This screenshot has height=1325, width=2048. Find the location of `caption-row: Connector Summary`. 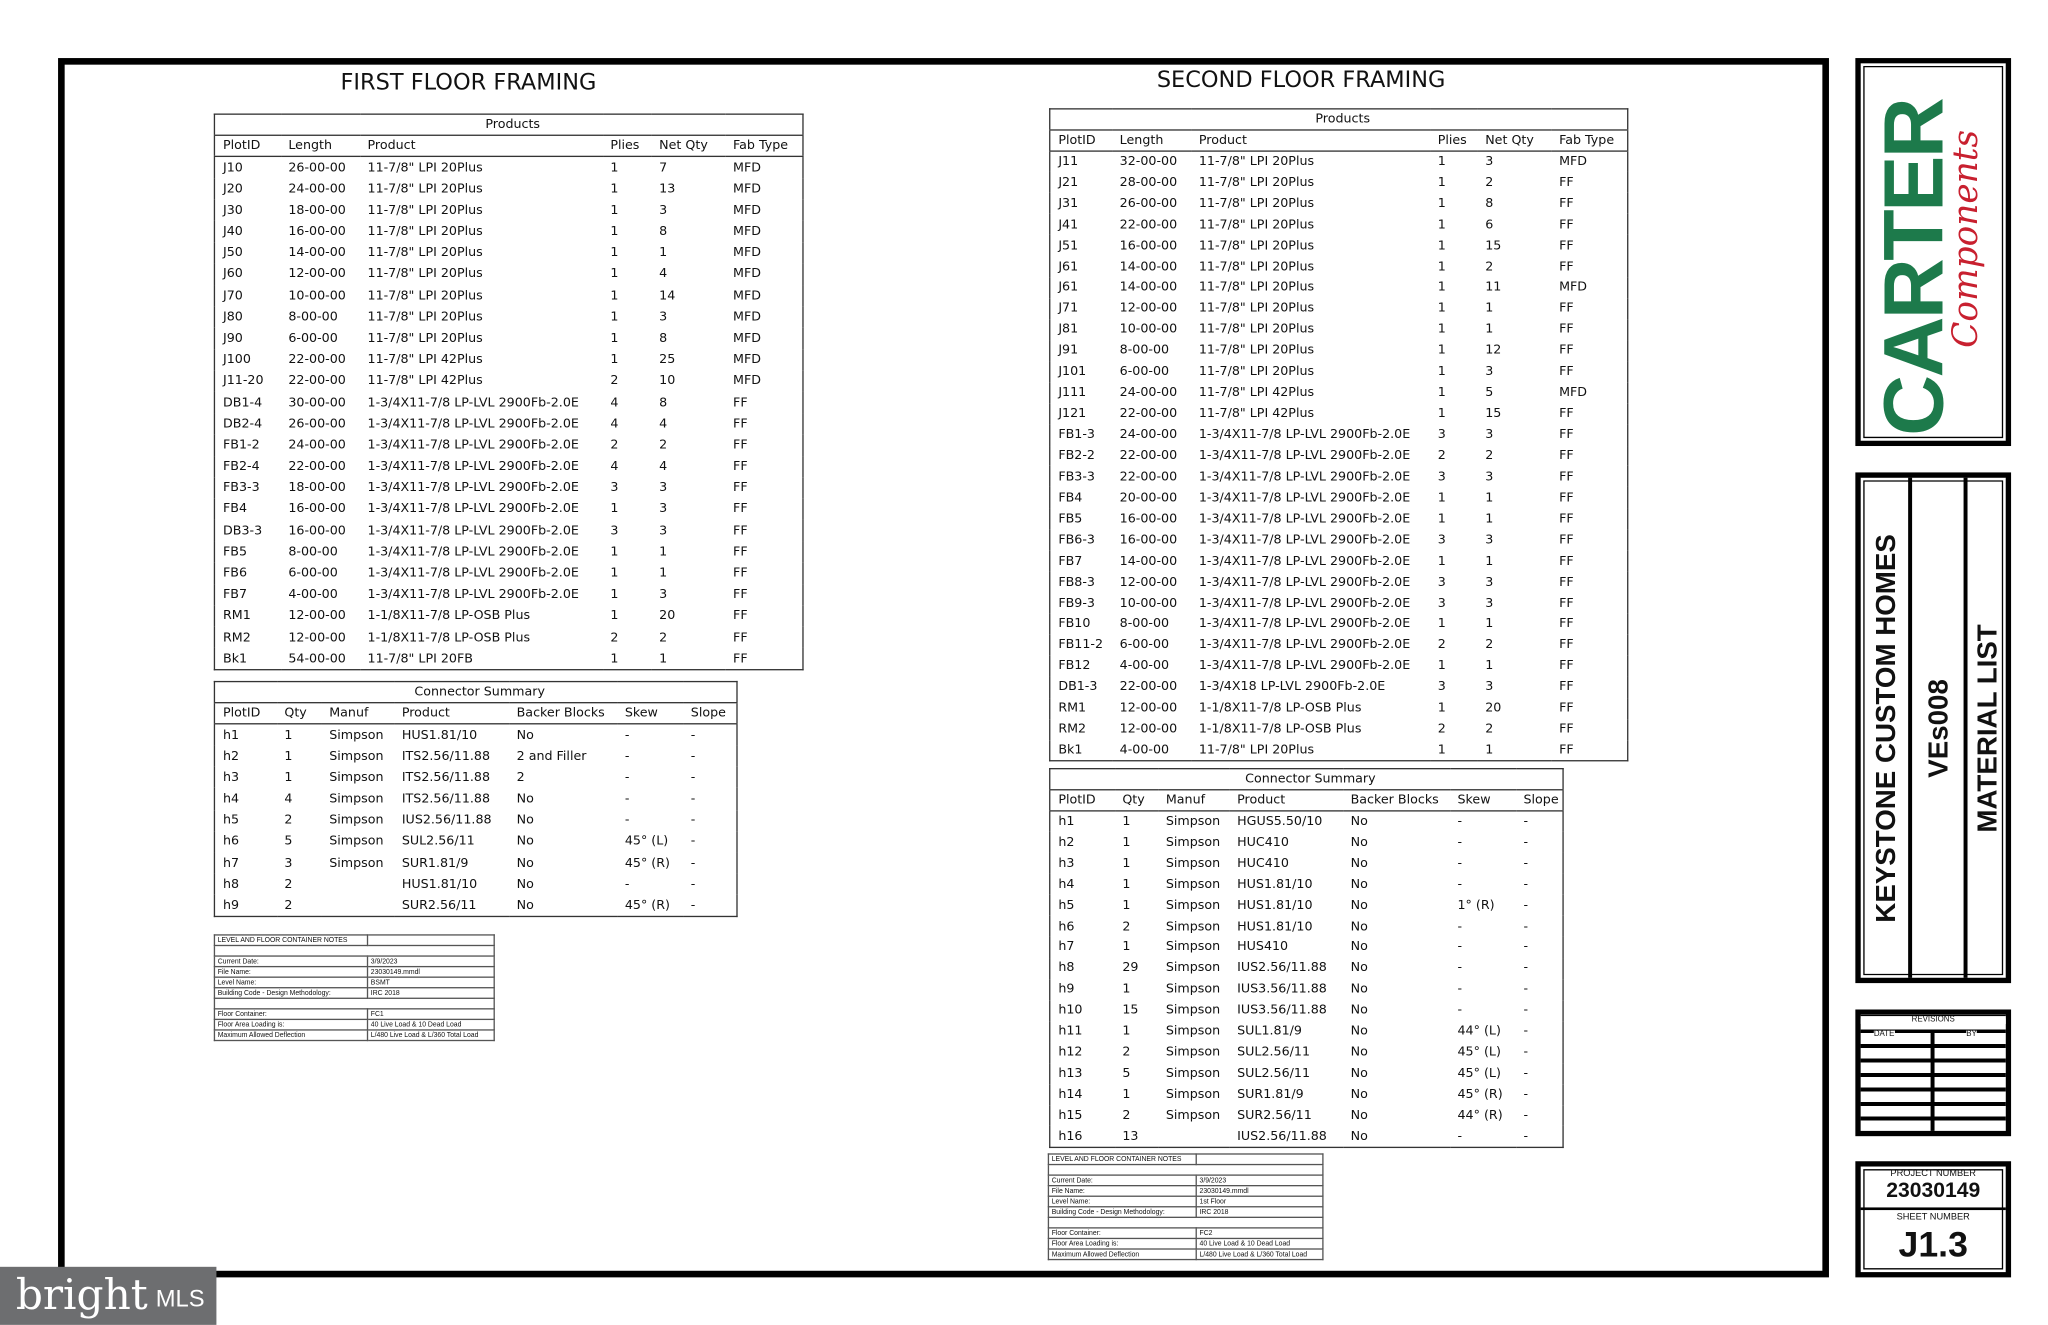

caption-row: Connector Summary is located at coordinates (1306, 779).